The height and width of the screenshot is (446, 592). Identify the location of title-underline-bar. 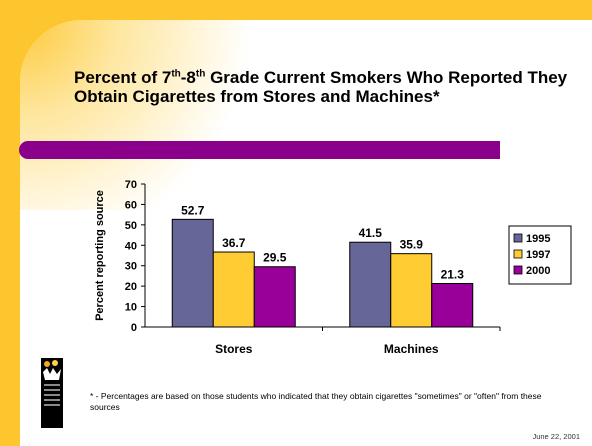
(259, 150).